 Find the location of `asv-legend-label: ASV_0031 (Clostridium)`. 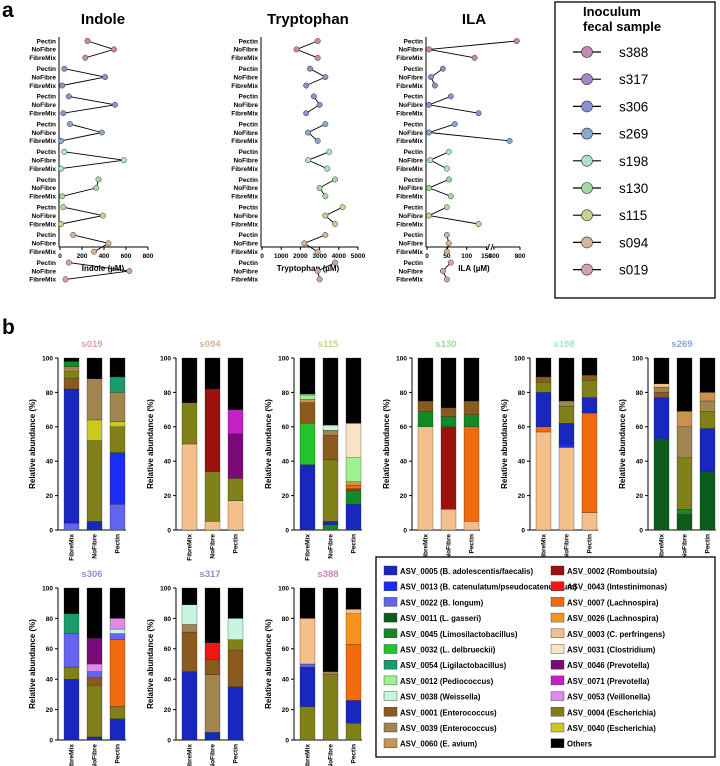

asv-legend-label: ASV_0031 (Clostridium) is located at coordinates (611, 650).